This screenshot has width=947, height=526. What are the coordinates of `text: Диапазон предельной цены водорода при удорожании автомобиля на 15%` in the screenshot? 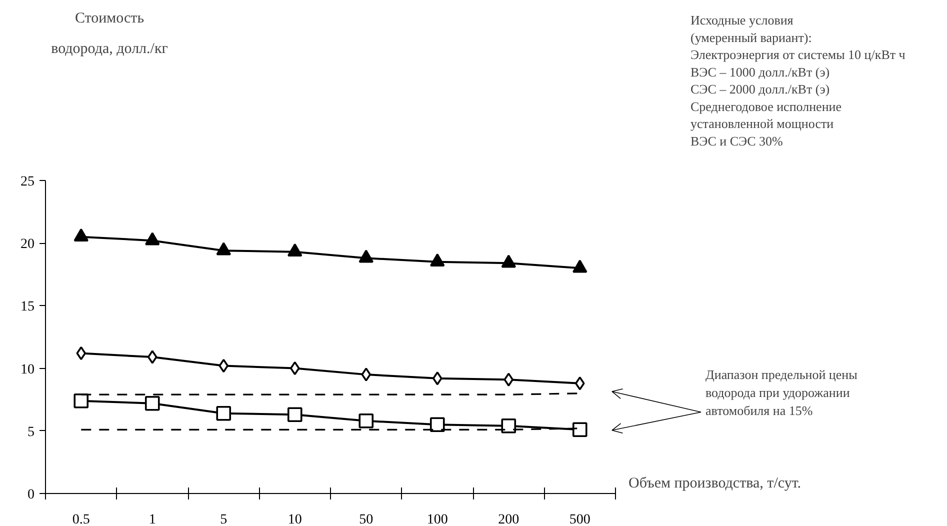 It's located at (782, 392).